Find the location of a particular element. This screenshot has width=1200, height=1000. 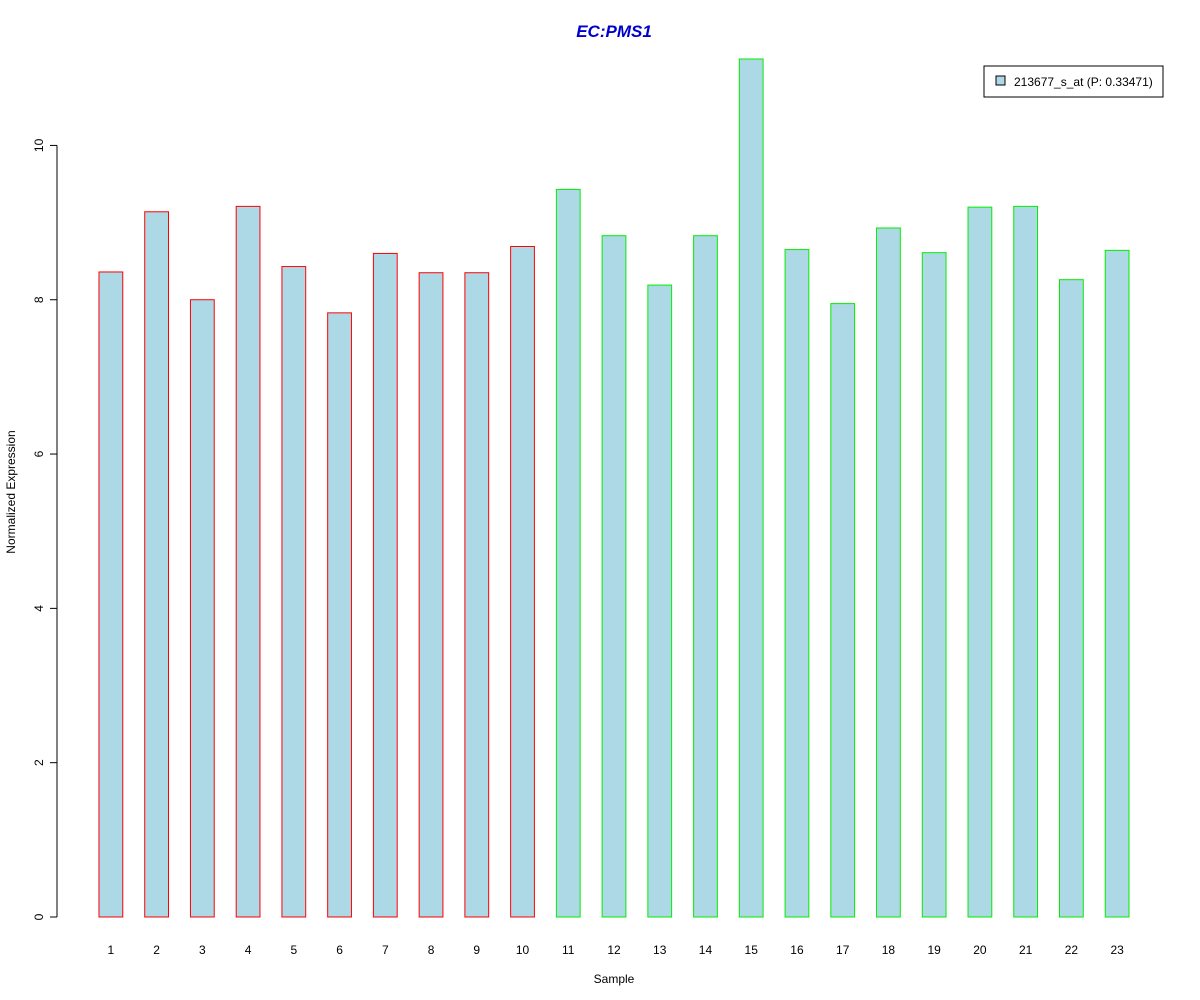

x-tick-label: 19 is located at coordinates (934, 950).